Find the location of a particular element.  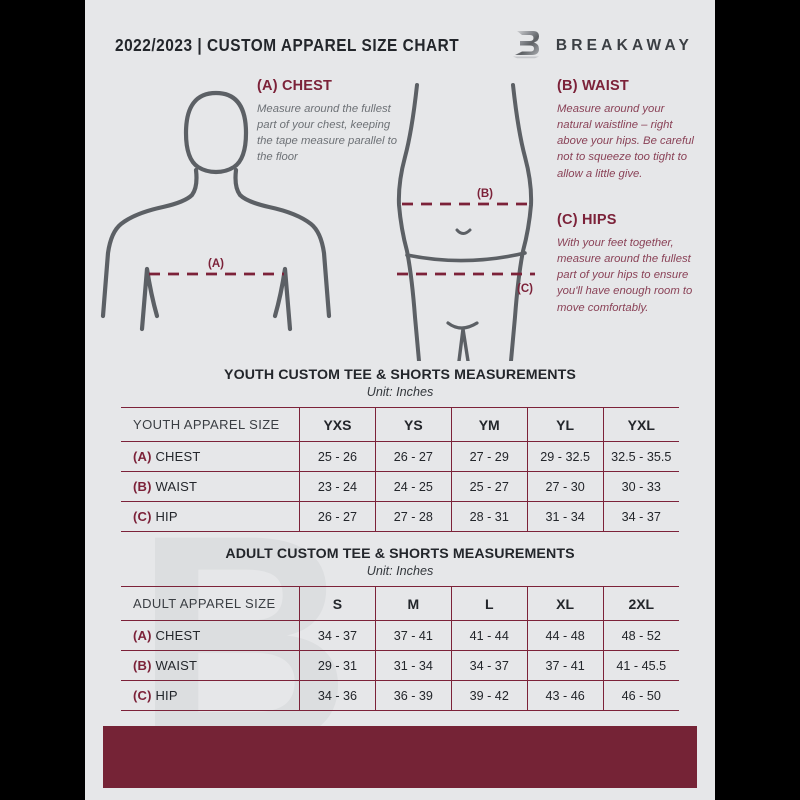

hip-marker-label: (C) is located at coordinates (525, 289).